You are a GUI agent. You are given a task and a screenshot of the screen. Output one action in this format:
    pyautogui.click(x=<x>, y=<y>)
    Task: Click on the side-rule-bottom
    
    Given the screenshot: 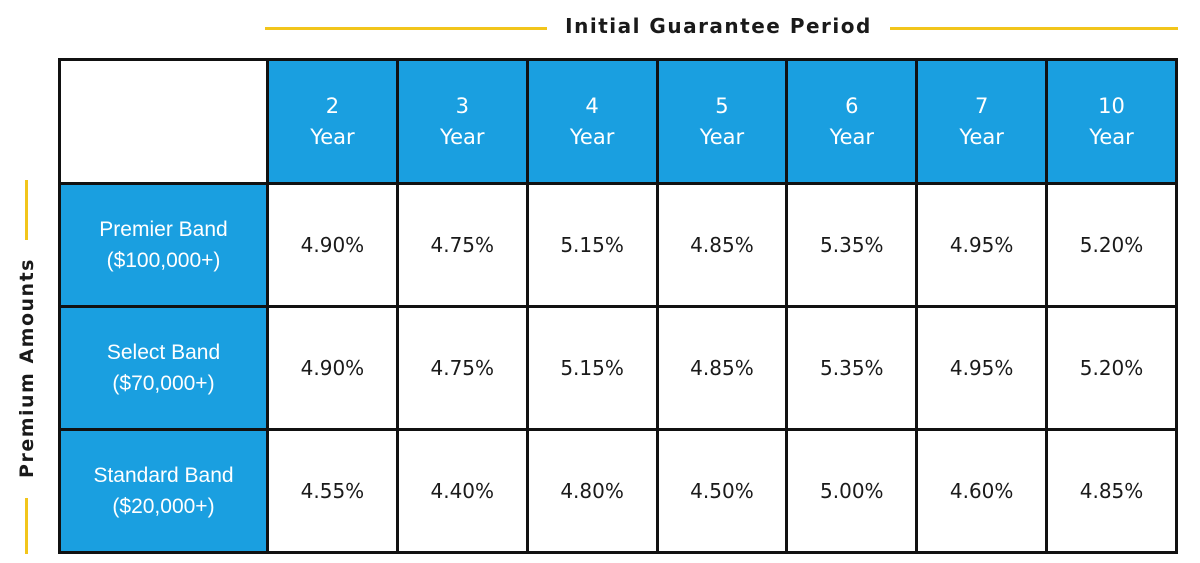 What is the action you would take?
    pyautogui.click(x=26, y=526)
    